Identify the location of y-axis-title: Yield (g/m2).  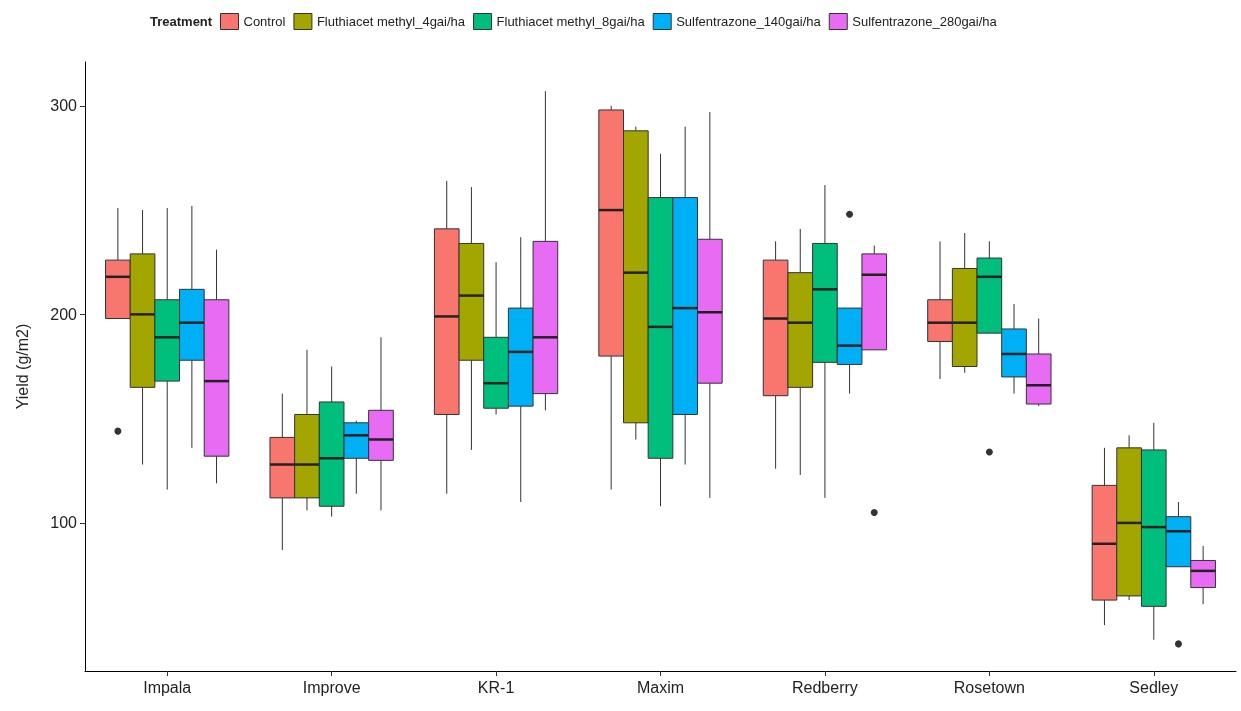
(22, 366).